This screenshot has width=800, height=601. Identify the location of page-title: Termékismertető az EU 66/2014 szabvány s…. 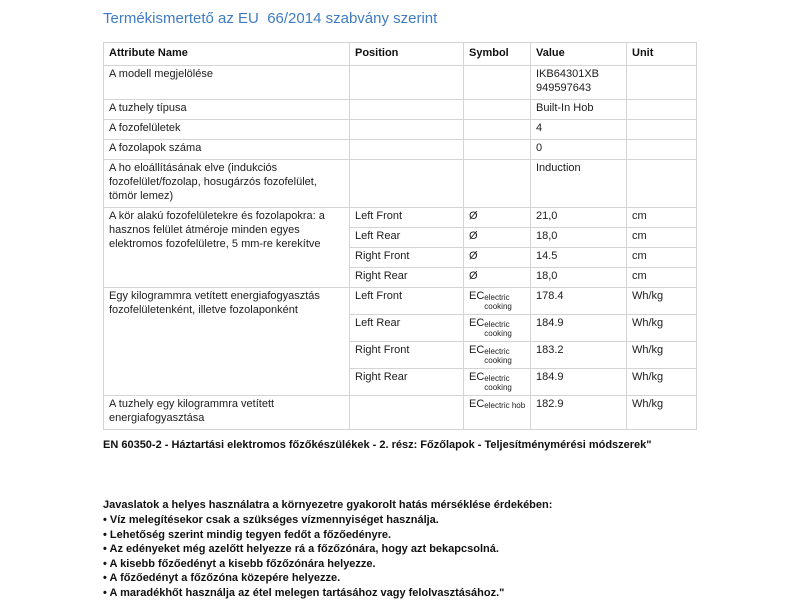
(270, 18).